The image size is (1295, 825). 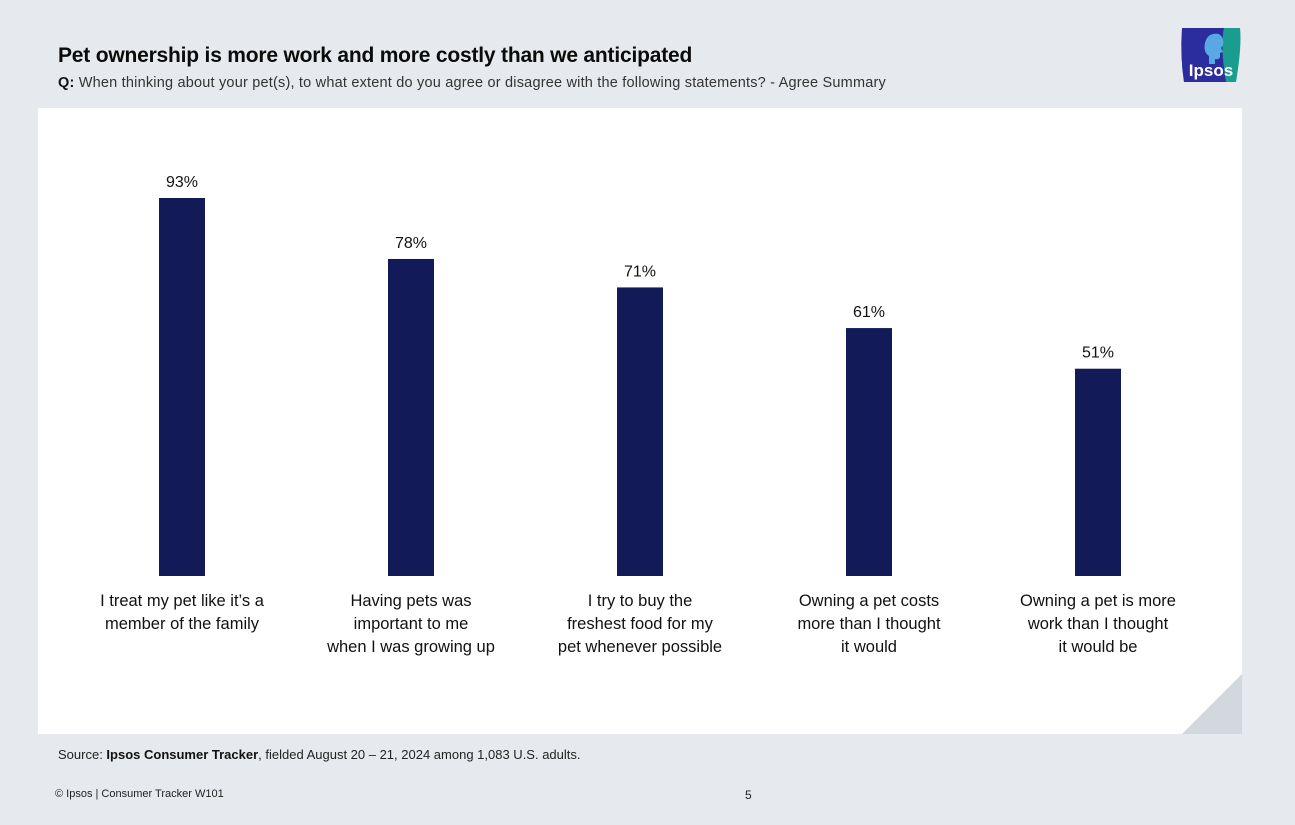 What do you see at coordinates (1098, 601) in the screenshot?
I see `category-label-line: Owning a pet is more` at bounding box center [1098, 601].